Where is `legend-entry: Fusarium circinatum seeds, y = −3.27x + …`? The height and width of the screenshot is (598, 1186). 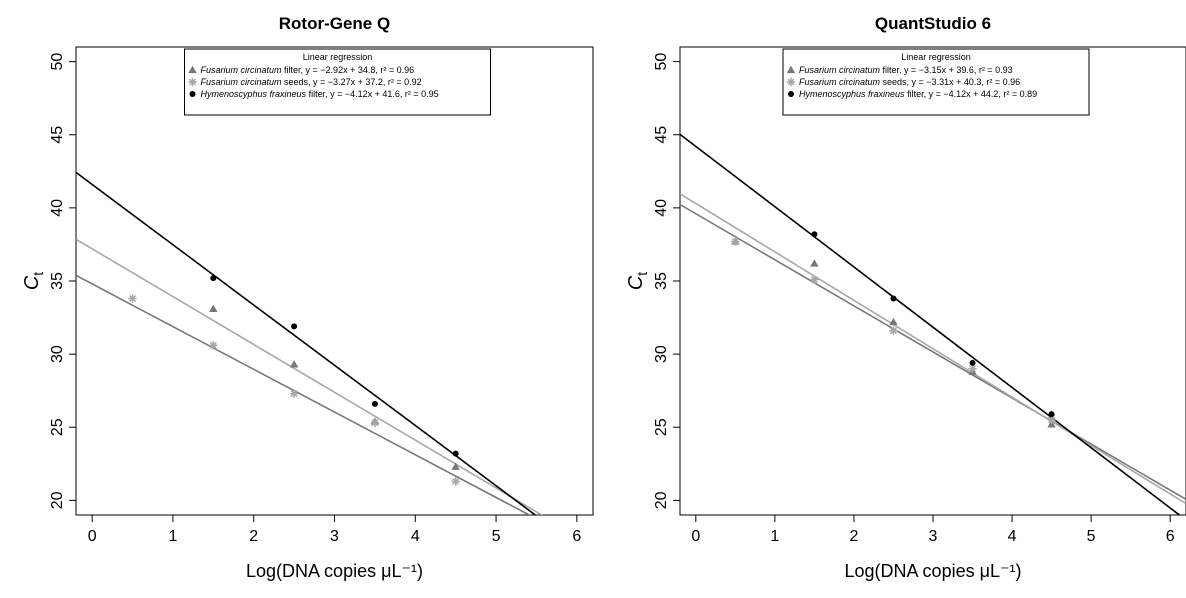
legend-entry: Fusarium circinatum seeds, y = −3.27x + … is located at coordinates (311, 82).